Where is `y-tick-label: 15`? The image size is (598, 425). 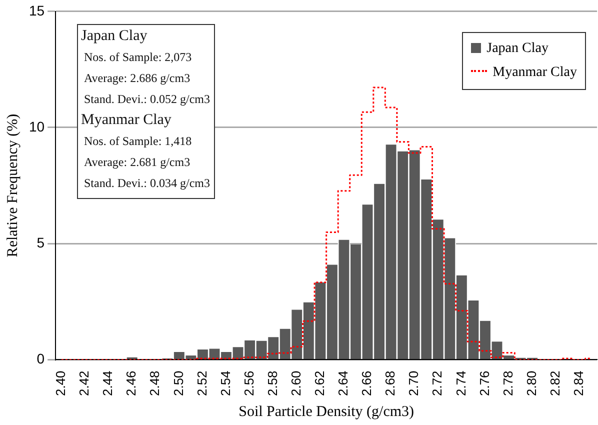 y-tick-label: 15 is located at coordinates (36, 10).